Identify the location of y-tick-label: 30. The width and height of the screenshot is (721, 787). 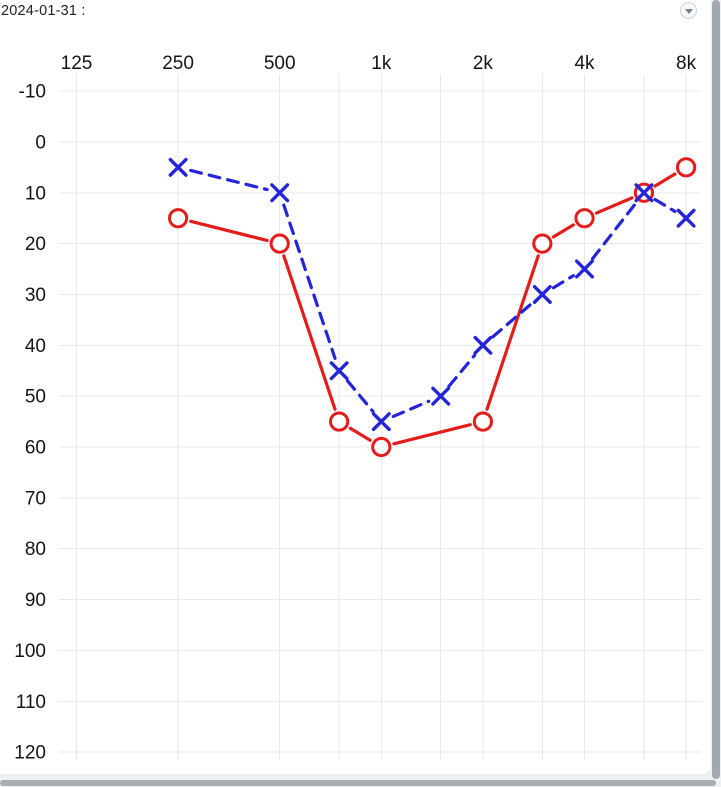
(35, 295).